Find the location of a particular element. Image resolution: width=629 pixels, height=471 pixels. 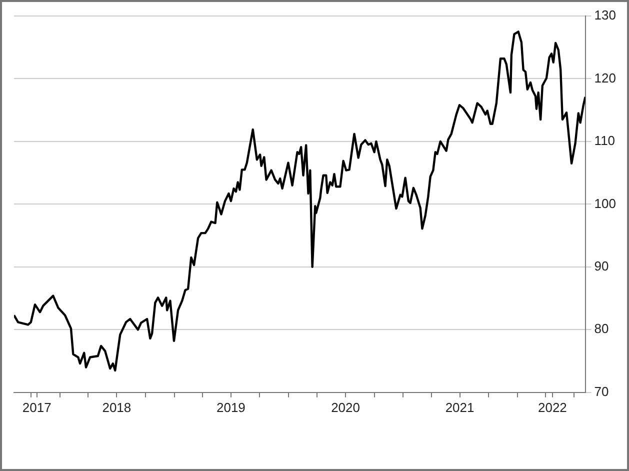

x-tick-label: 2017 is located at coordinates (37, 407).